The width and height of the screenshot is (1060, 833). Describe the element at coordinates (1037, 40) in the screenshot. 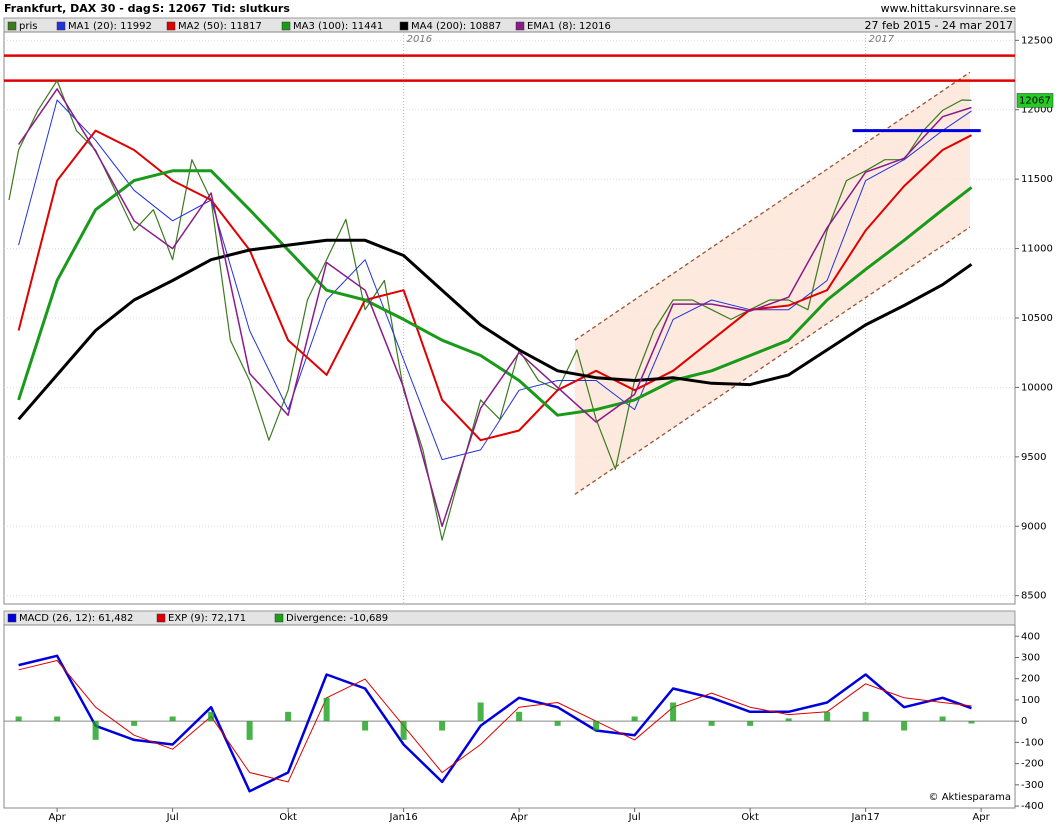

I see `y-tick-label: 12500` at that location.